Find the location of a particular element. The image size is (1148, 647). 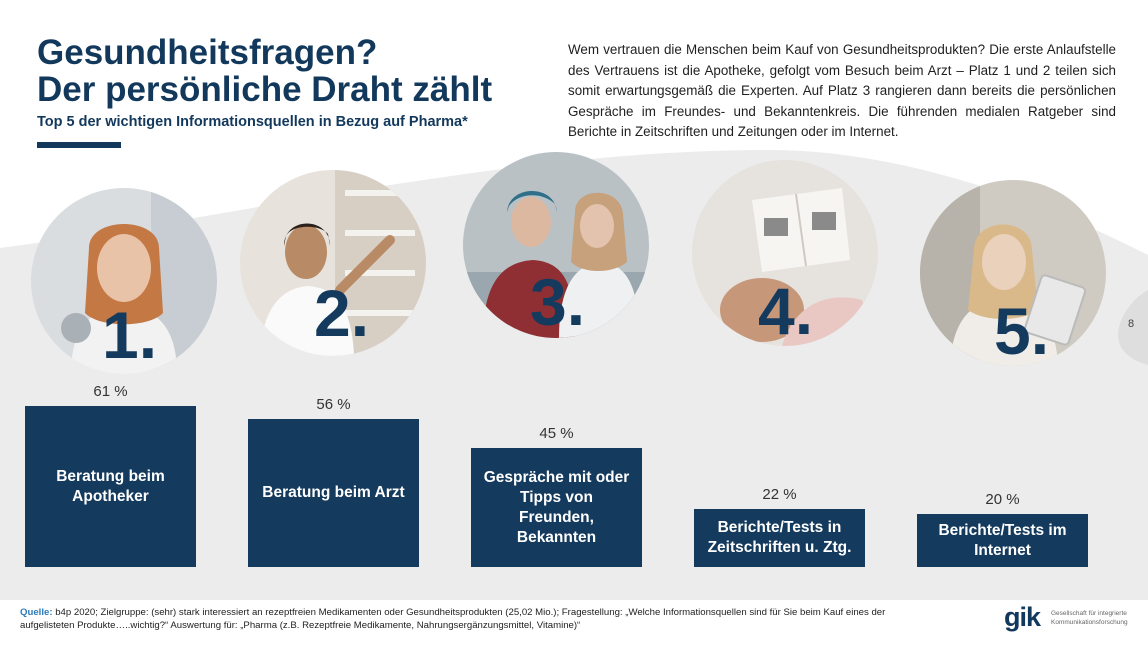

title-underline is located at coordinates (79, 145).